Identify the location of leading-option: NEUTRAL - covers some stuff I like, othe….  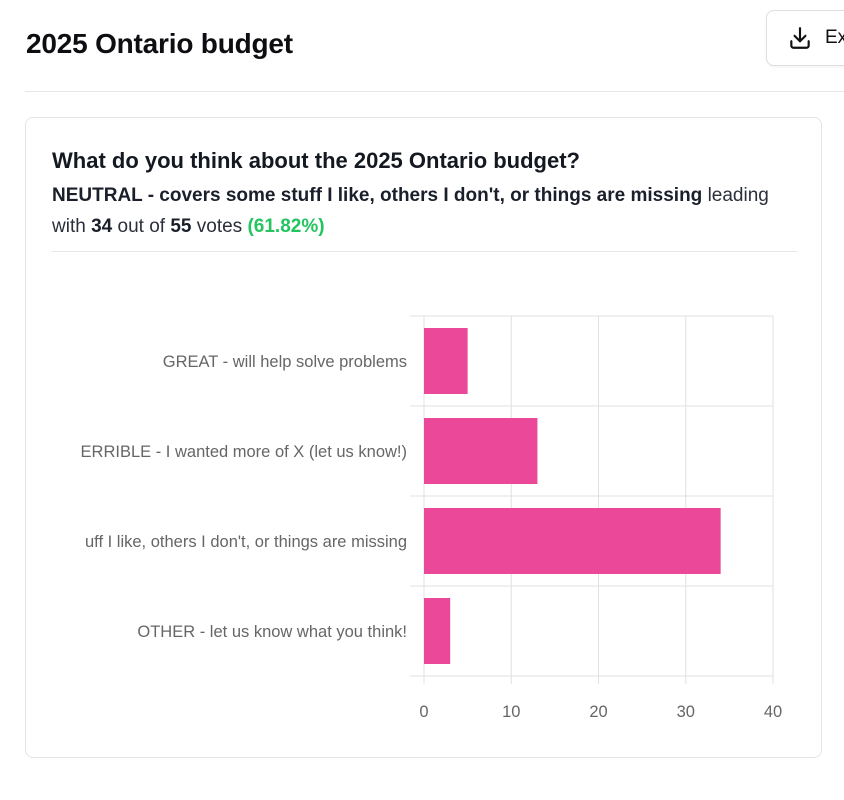
(377, 195).